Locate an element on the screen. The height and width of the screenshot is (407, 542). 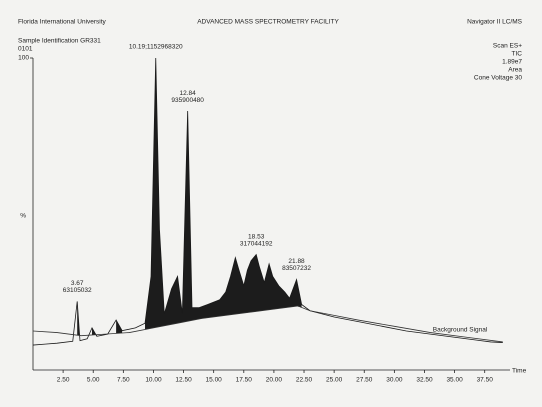
y-tick-label: 100 is located at coordinates (23, 58).